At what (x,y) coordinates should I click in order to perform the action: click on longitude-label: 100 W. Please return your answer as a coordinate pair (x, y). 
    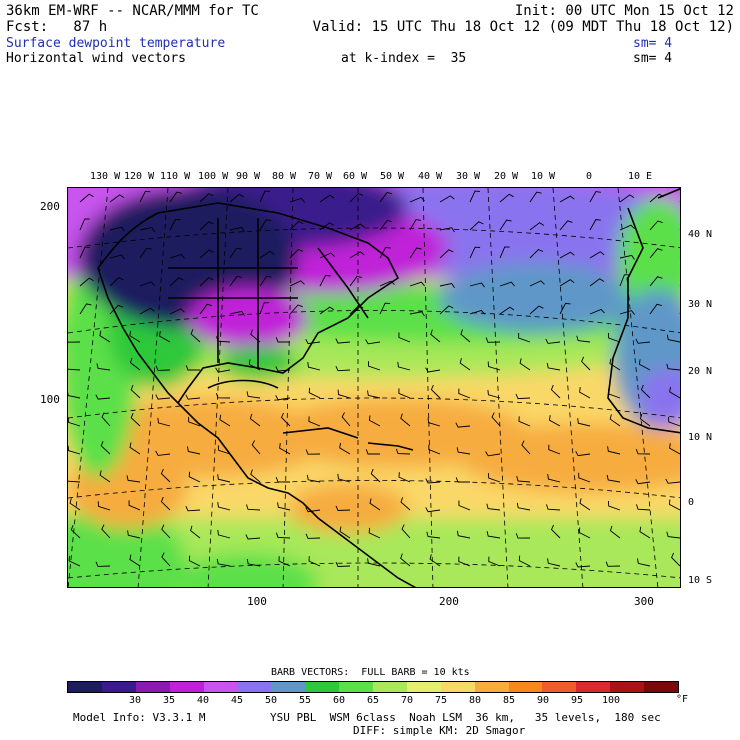
    Looking at the image, I should click on (213, 176).